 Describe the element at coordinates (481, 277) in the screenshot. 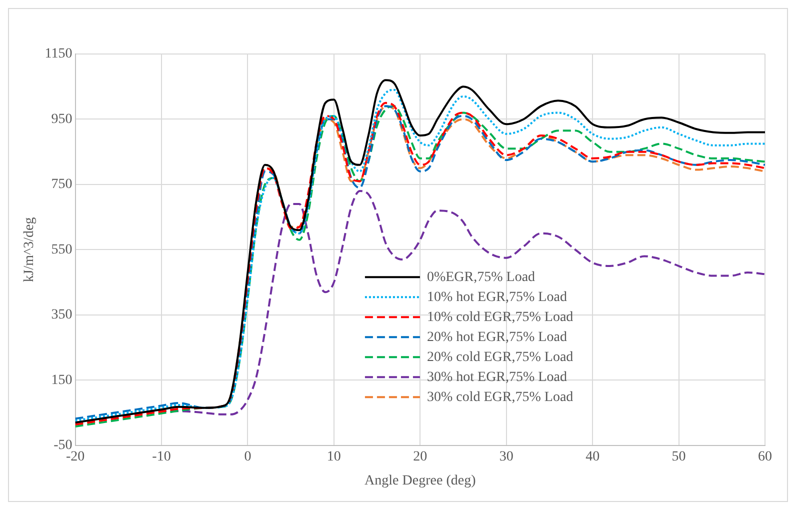

I see `legend-label: 0%EGR,75% Load` at that location.